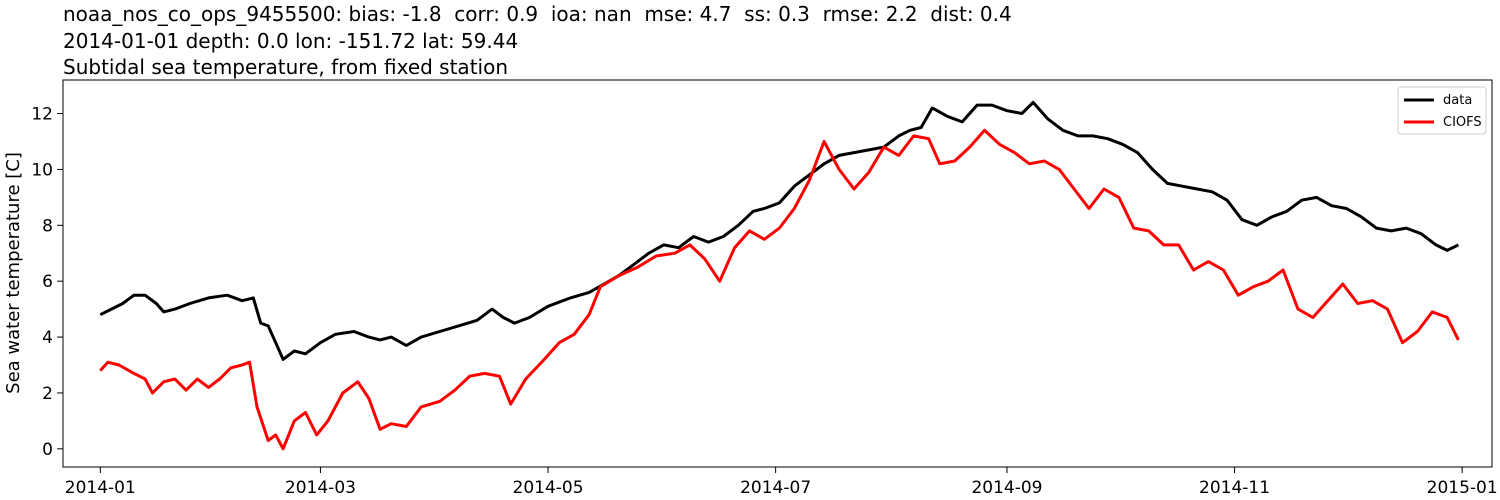  I want to click on x-tick-label: 2015-01, so click(1462, 488).